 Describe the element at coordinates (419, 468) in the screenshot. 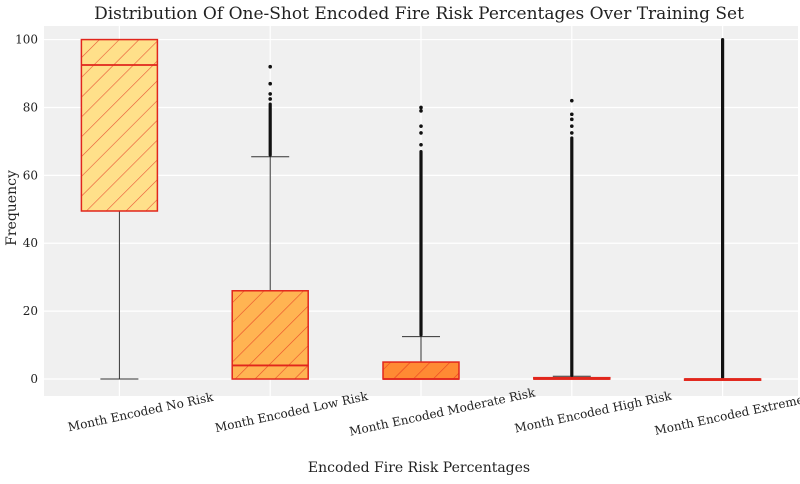

I see `x-axis-label: Encoded Fire Risk Percentages` at that location.